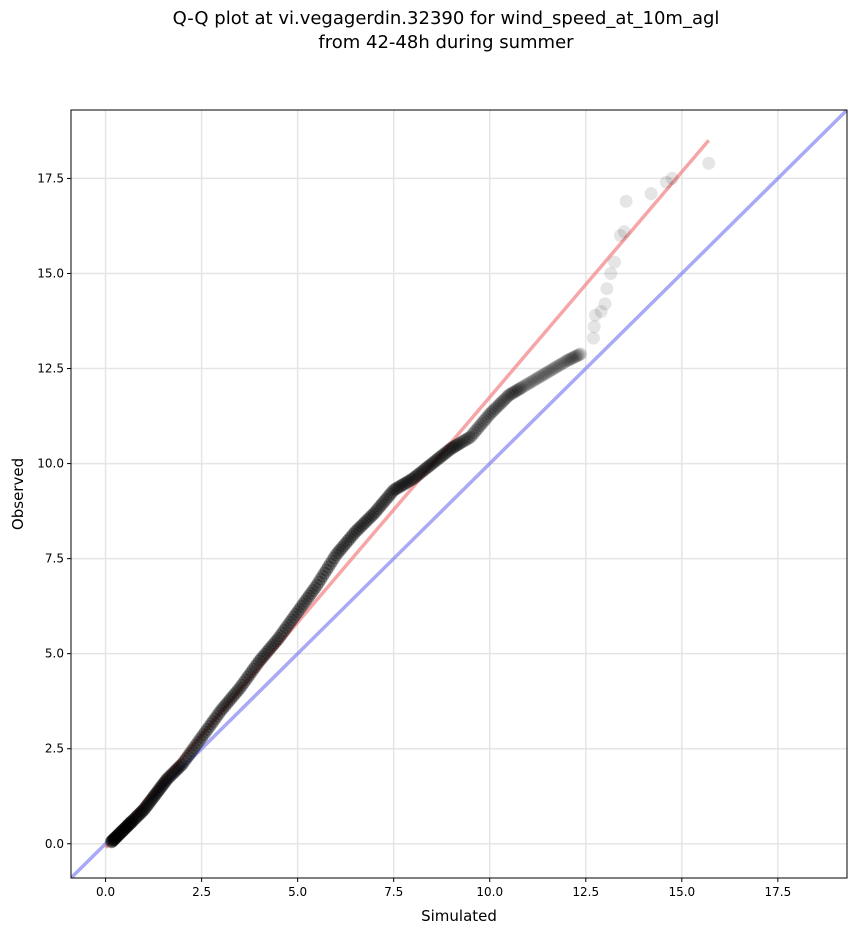 Image resolution: width=856 pixels, height=934 pixels. Describe the element at coordinates (459, 916) in the screenshot. I see `x-axis-label: Simulated` at that location.